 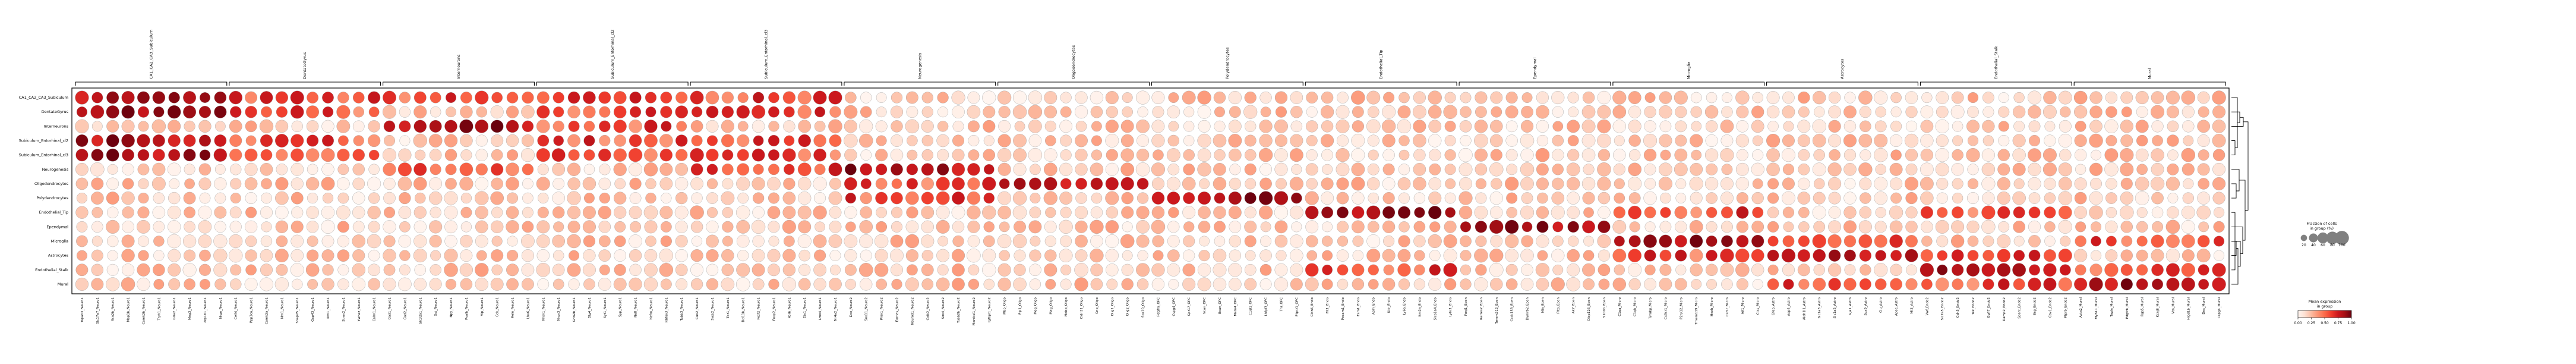 I want to click on gene-label: Camk2a_Neuro1, so click(x=267, y=310).